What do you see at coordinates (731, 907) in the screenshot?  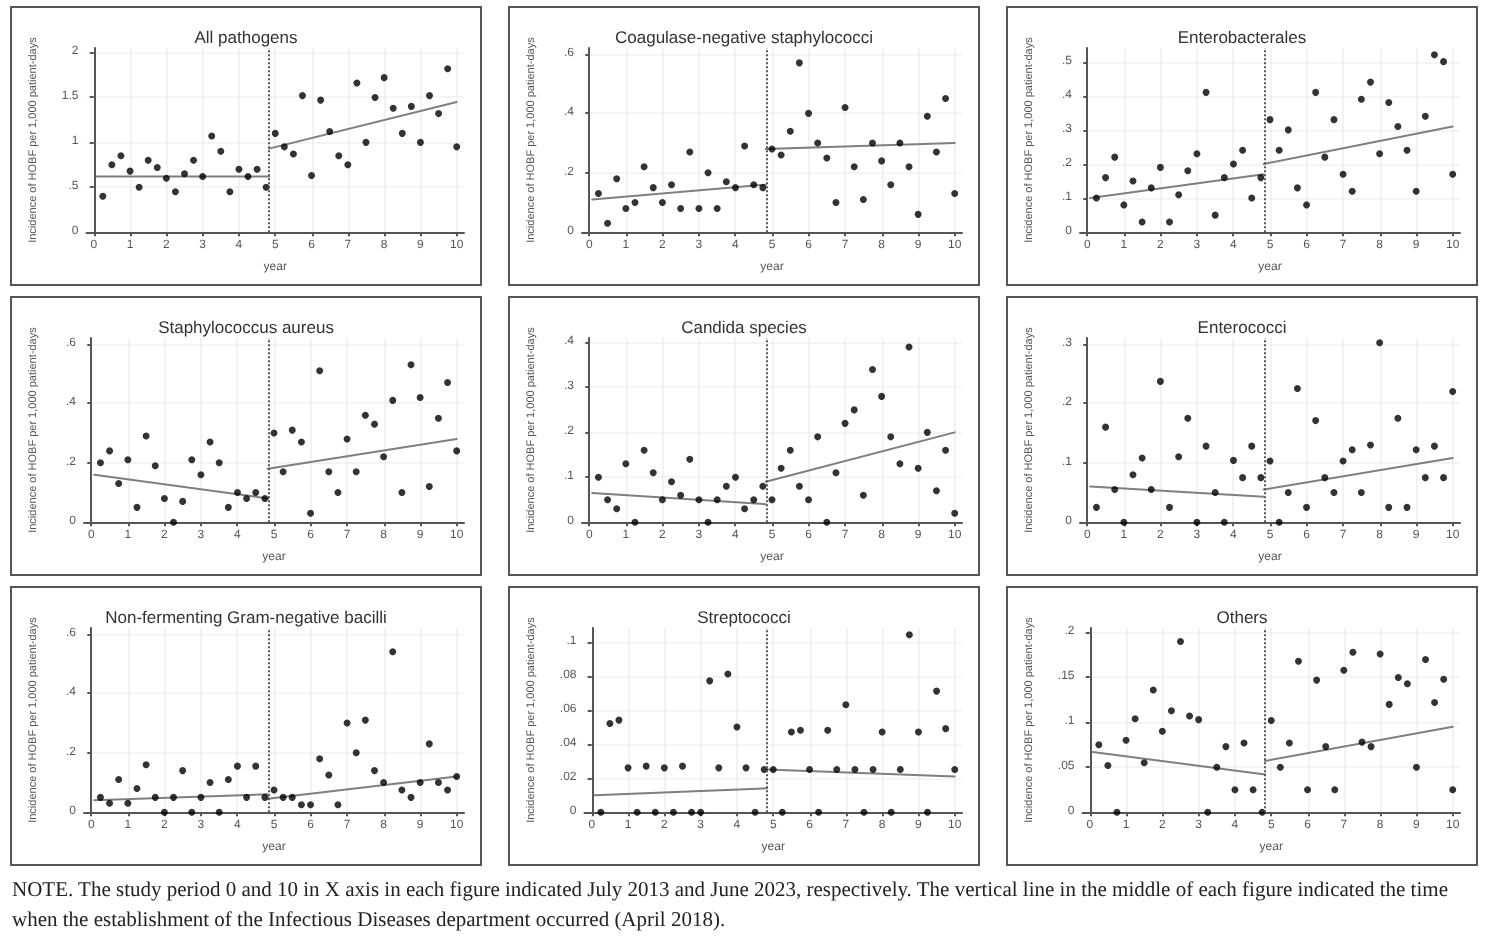 I see `text: NOTE. The study period 0 and 10 in X axis in each figure indicated July 2013 and June 2023, respectively. The vertical line in the middle of each figure indicated the time when the establishment of the Infectious Diseases department occurred (April 2018).` at bounding box center [731, 907].